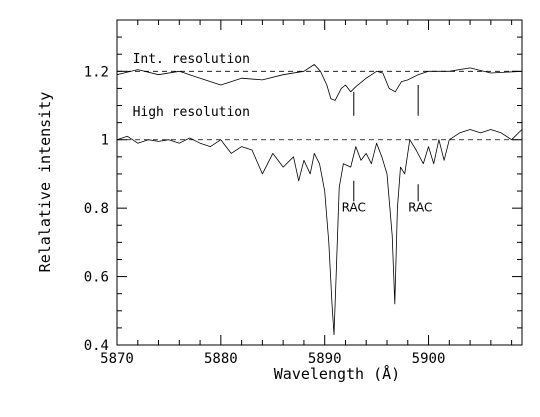  Describe the element at coordinates (325, 359) in the screenshot. I see `x-tick-label: 5890` at that location.